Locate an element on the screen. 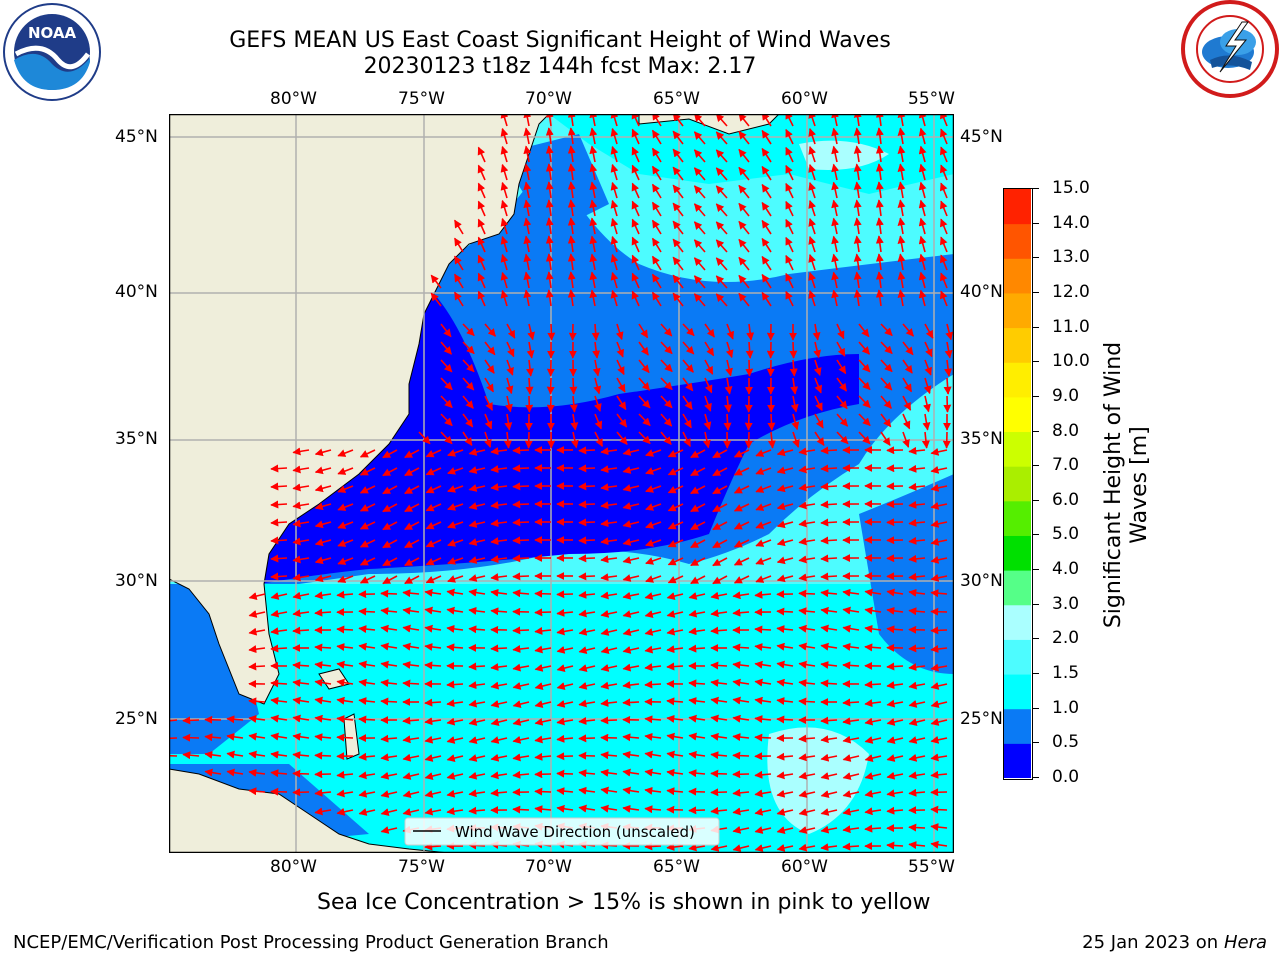  nws-logo is located at coordinates (1230, 50).